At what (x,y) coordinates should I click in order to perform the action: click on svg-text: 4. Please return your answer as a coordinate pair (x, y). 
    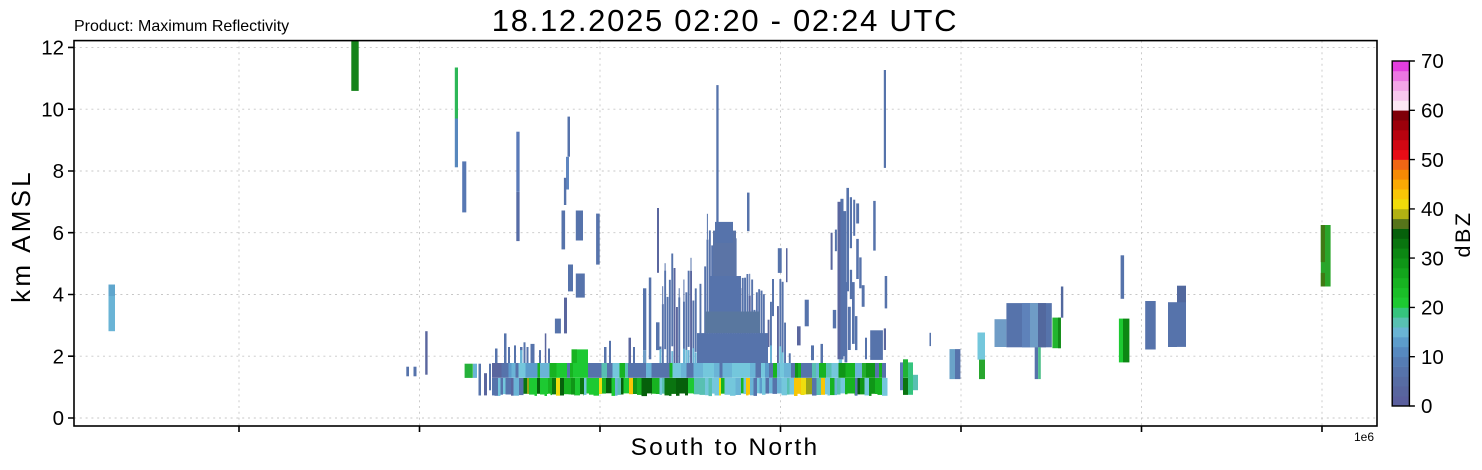
    Looking at the image, I should click on (58, 295).